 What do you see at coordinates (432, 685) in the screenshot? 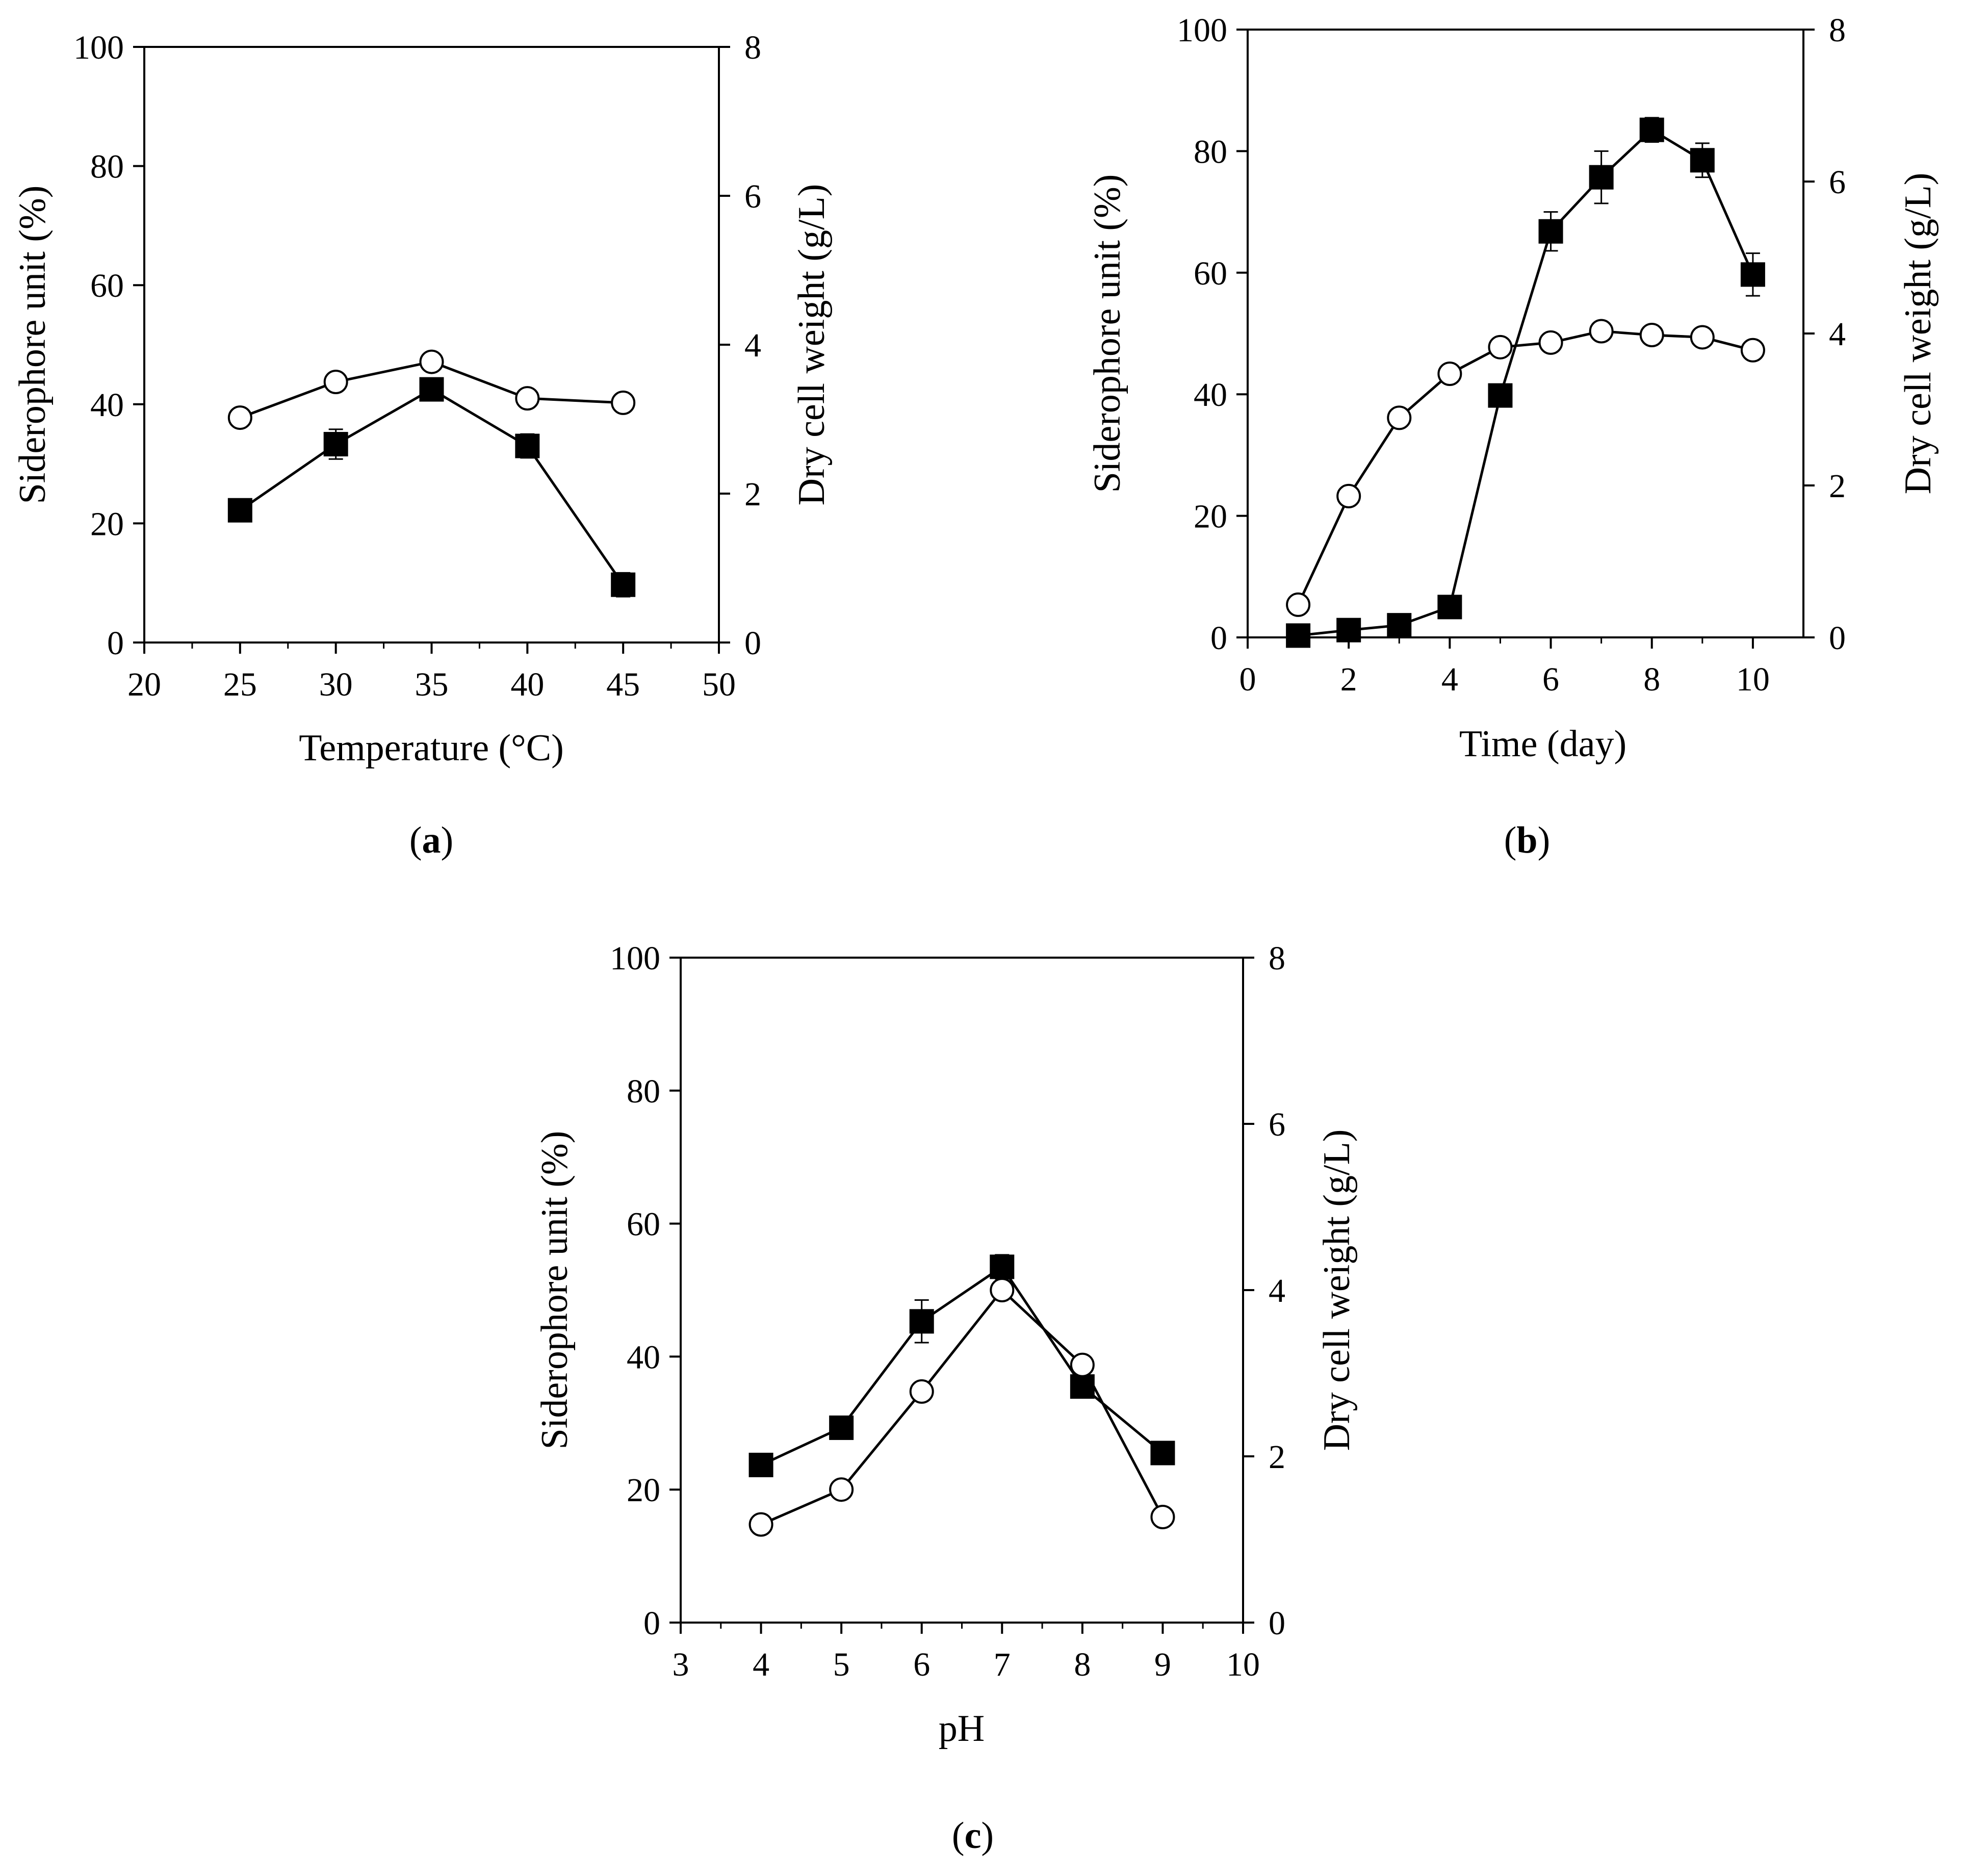
I see `x-tick-label: 35` at bounding box center [432, 685].